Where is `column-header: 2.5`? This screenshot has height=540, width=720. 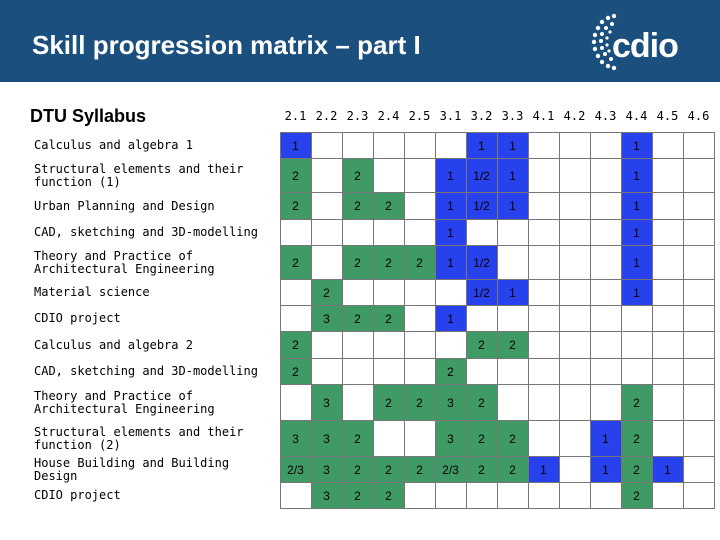 column-header: 2.5 is located at coordinates (419, 116).